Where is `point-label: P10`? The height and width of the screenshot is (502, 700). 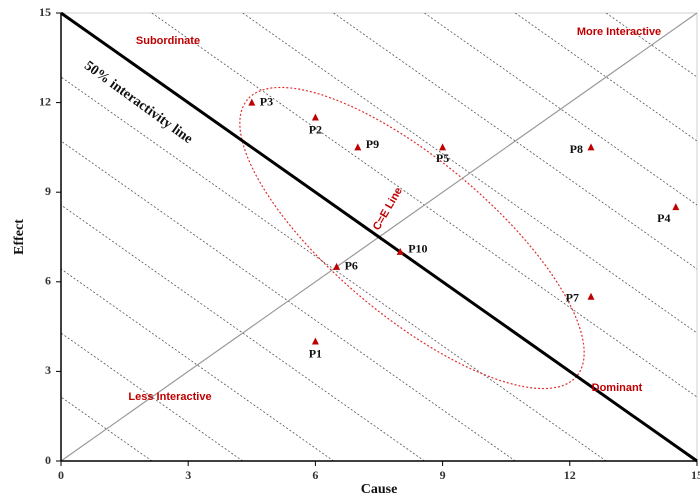
point-label: P10 is located at coordinates (417, 249).